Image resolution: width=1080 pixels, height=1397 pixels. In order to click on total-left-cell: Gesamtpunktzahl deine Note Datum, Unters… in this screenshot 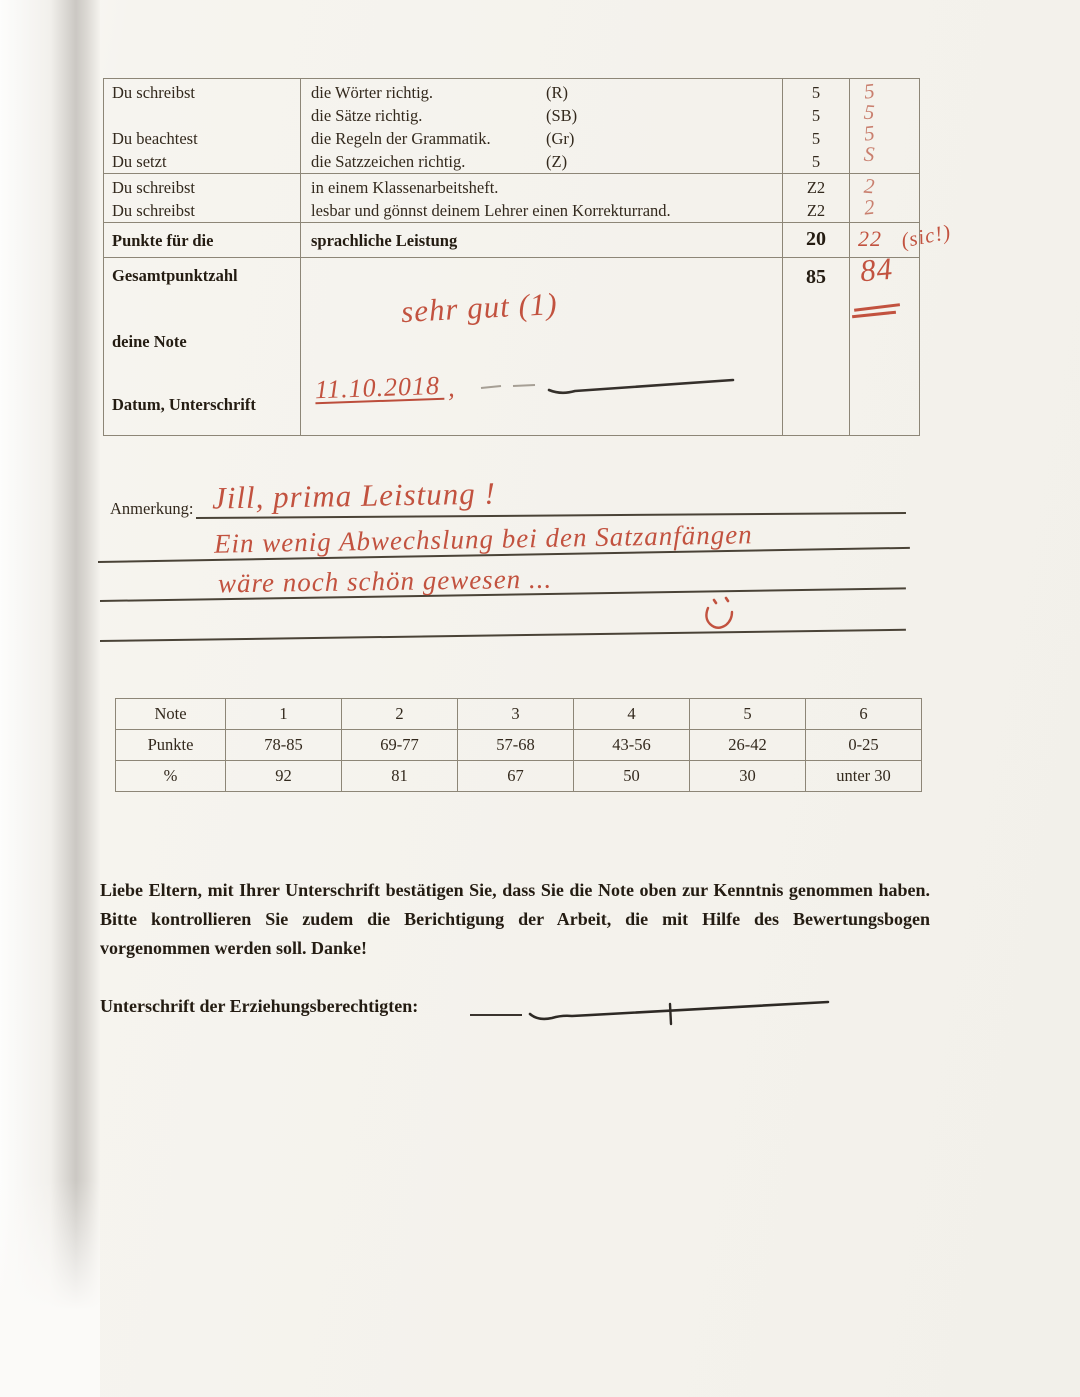, I will do `click(202, 346)`.